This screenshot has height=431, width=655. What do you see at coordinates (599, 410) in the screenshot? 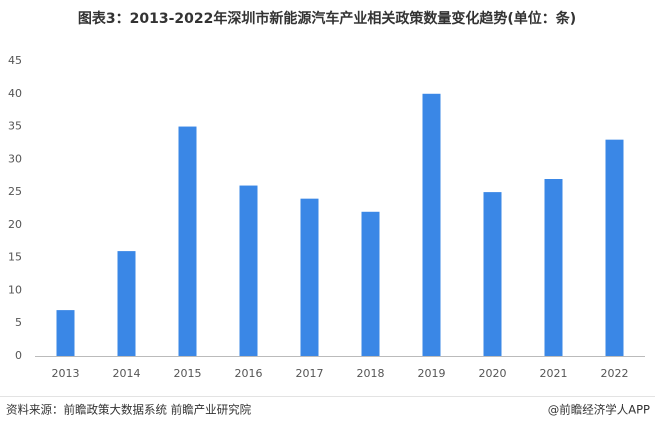
I see `credit: @前瞻经济学人APP` at bounding box center [599, 410].